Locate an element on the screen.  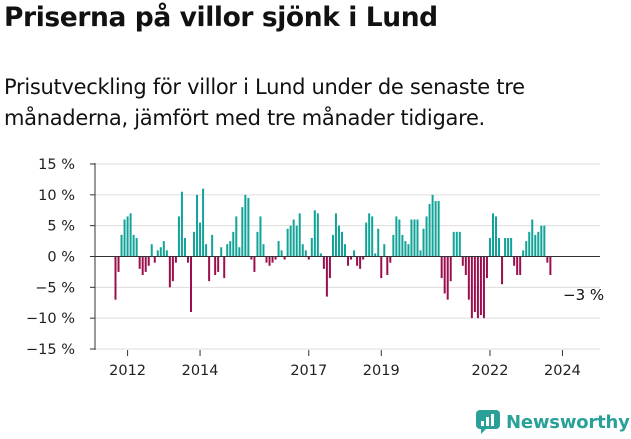
last-value-label: −3 % is located at coordinates (583, 295).